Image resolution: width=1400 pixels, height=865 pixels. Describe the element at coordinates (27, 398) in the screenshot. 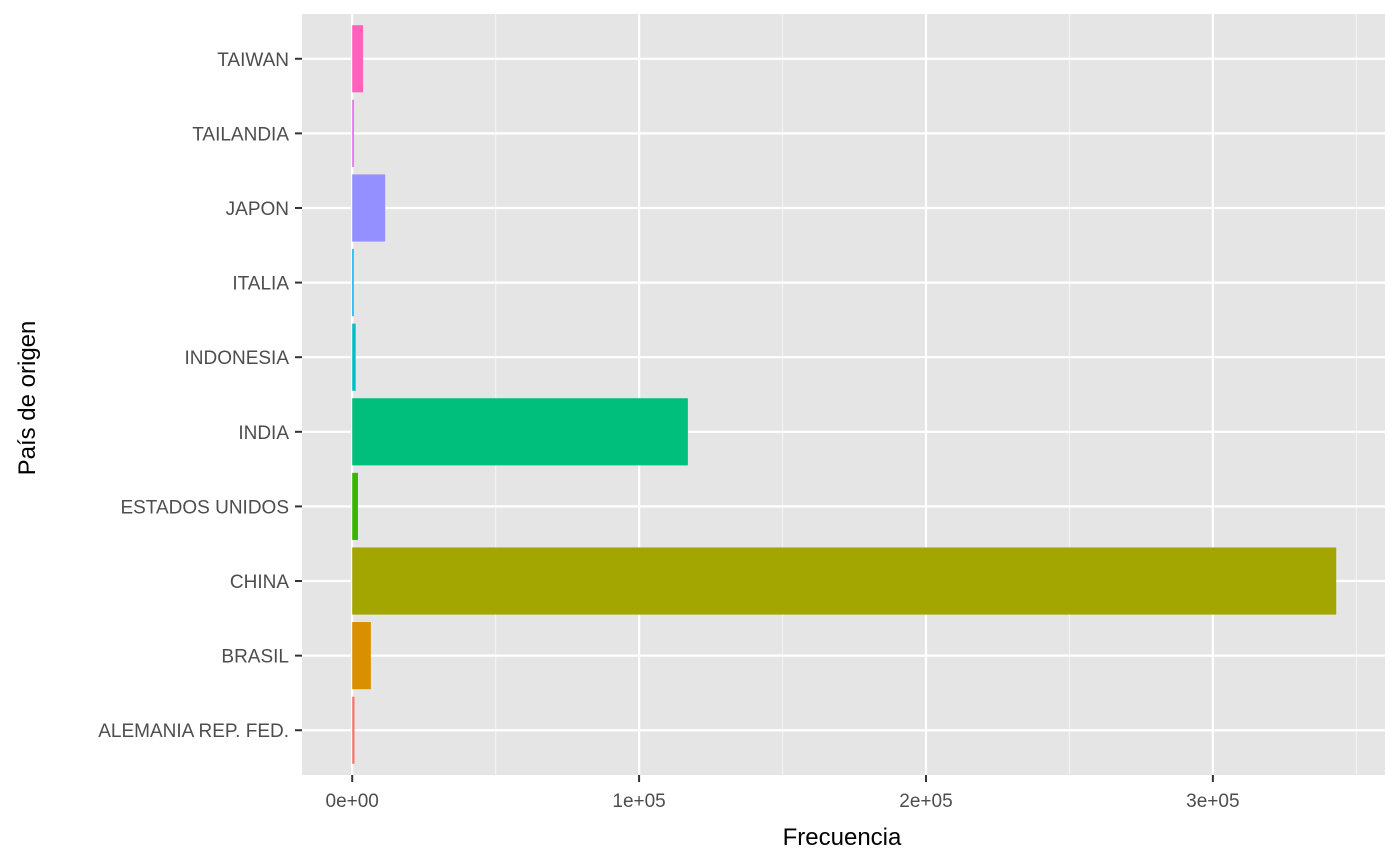

I see `y-axis-title: País de origen` at that location.